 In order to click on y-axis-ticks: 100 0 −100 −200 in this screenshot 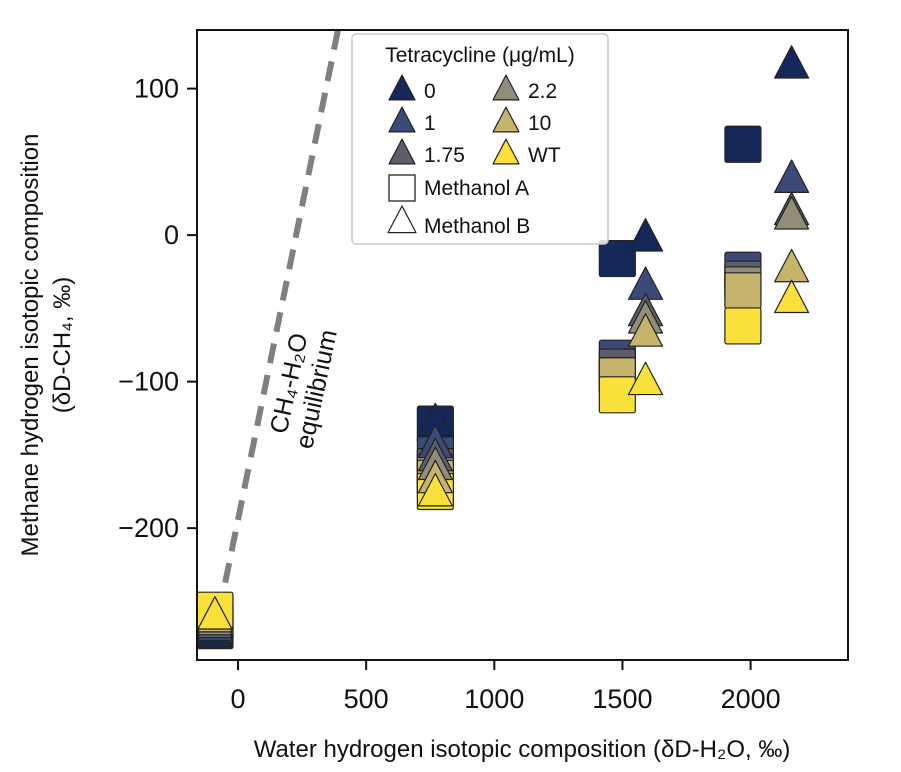, I will do `click(157, 308)`.